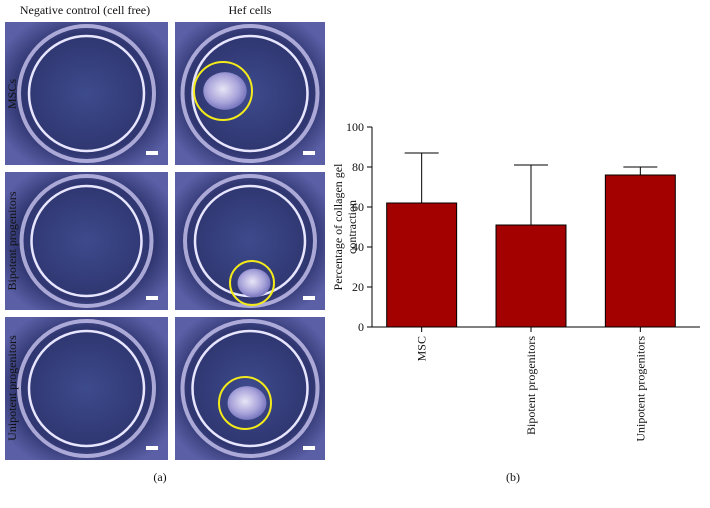 The width and height of the screenshot is (710, 508). What do you see at coordinates (422, 348) in the screenshot?
I see `x-tick-label: MSC` at bounding box center [422, 348].